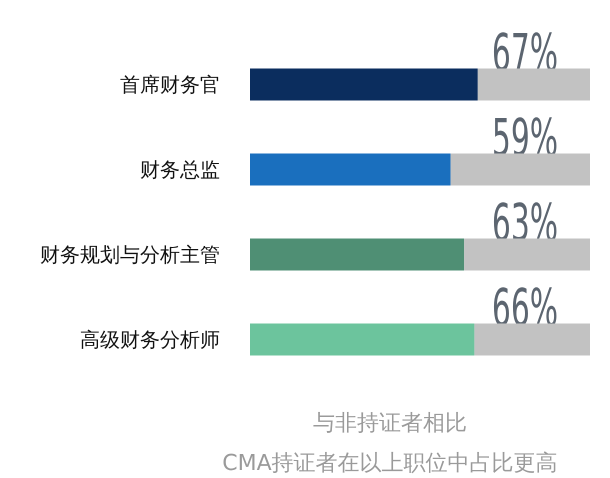  I want to click on y-tick-label: 高级财务分析师, so click(150, 340).